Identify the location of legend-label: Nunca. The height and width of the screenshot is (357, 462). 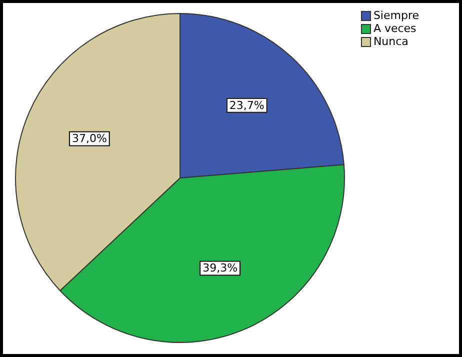
(390, 41).